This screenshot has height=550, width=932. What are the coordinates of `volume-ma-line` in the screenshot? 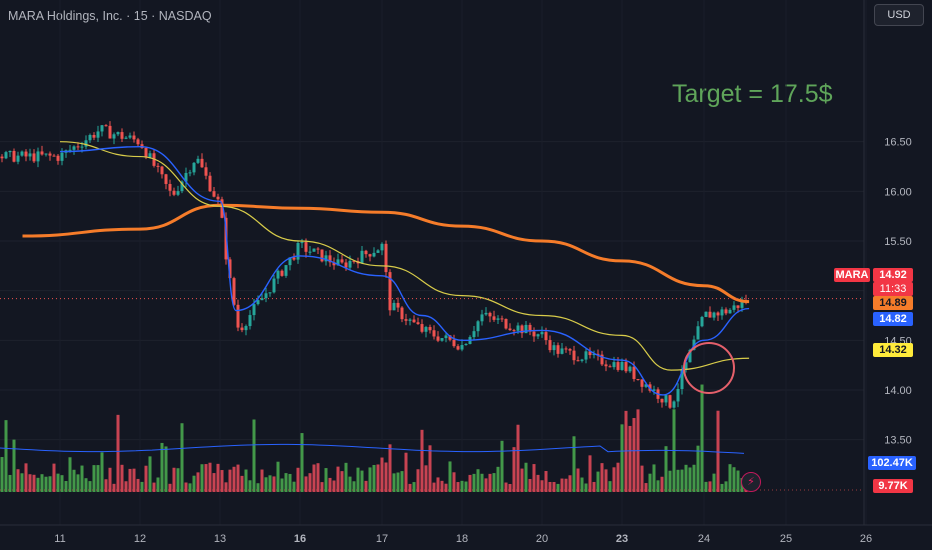 It's located at (372, 448).